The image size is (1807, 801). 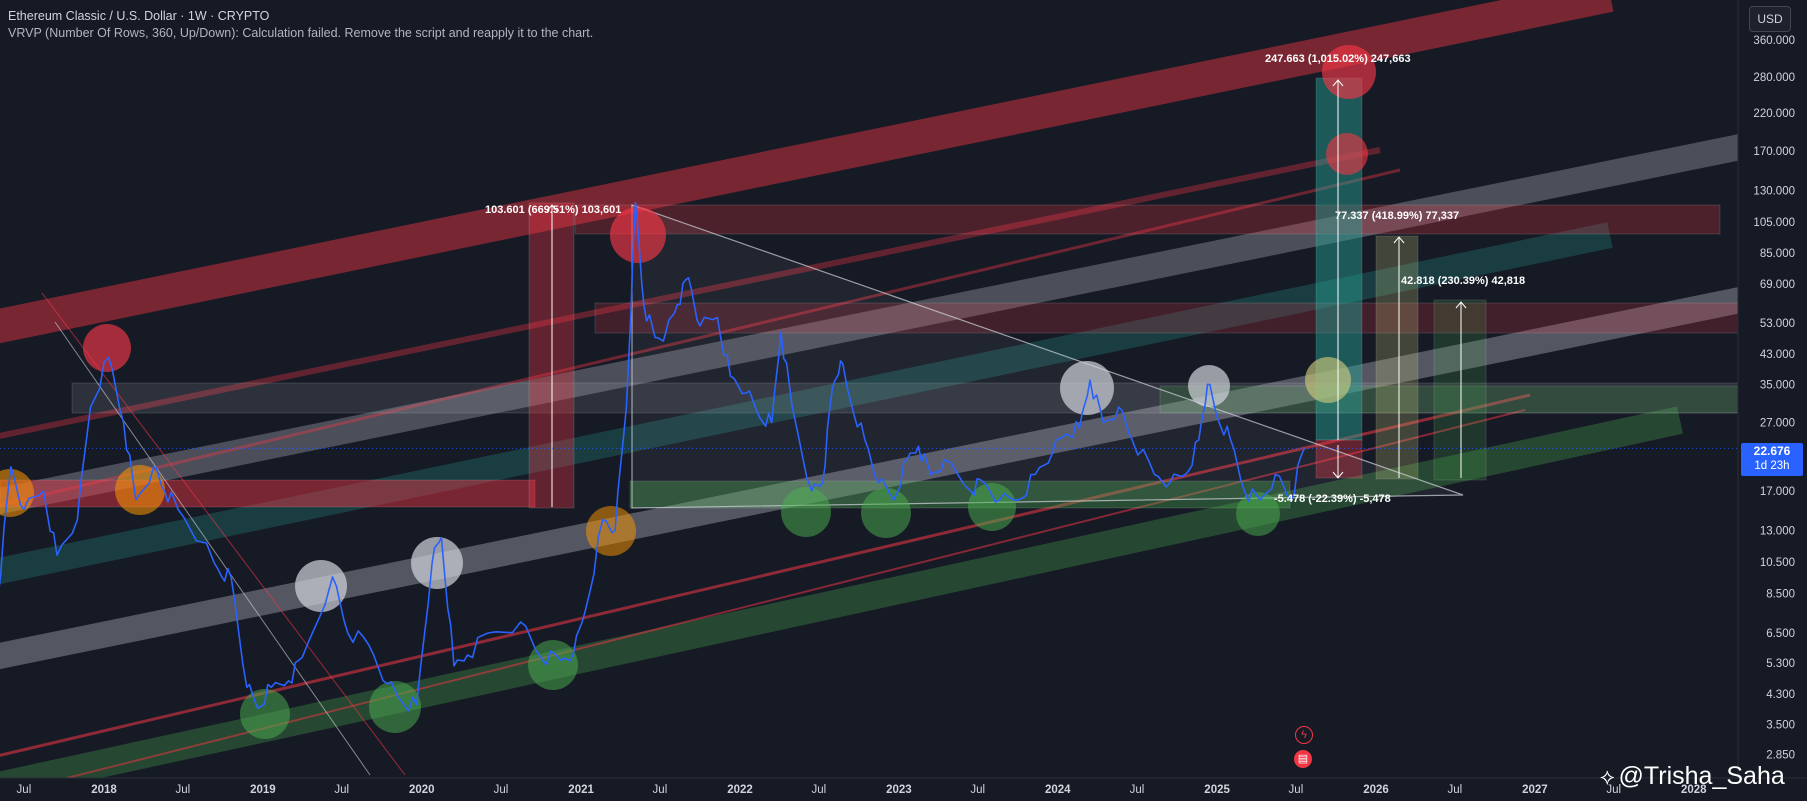 What do you see at coordinates (1772, 466) in the screenshot?
I see `bar-countdown: 1d 23h` at bounding box center [1772, 466].